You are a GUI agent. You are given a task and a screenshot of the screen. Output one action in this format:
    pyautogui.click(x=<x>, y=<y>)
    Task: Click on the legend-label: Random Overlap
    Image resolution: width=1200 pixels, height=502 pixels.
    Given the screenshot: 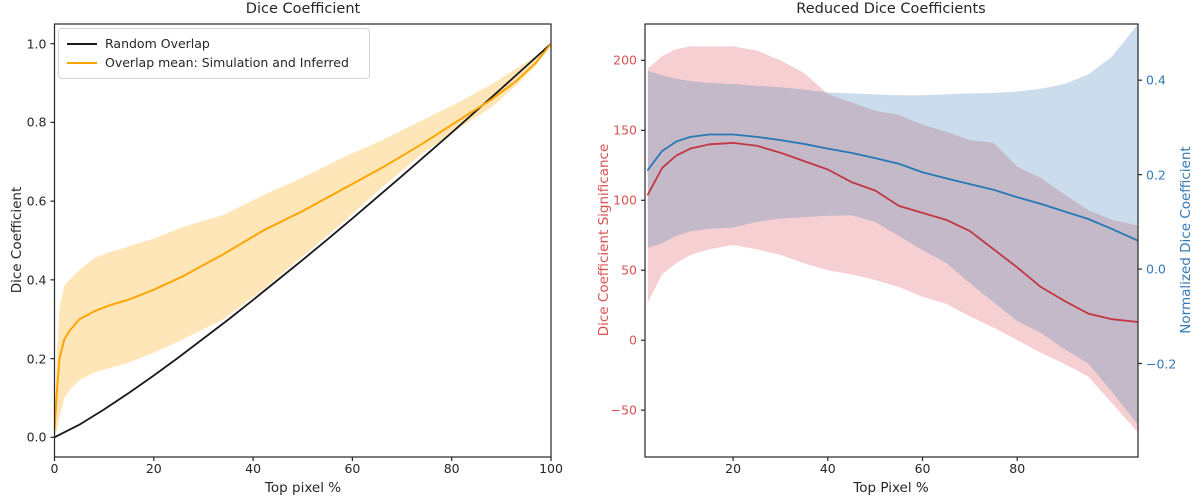 What is the action you would take?
    pyautogui.click(x=157, y=43)
    